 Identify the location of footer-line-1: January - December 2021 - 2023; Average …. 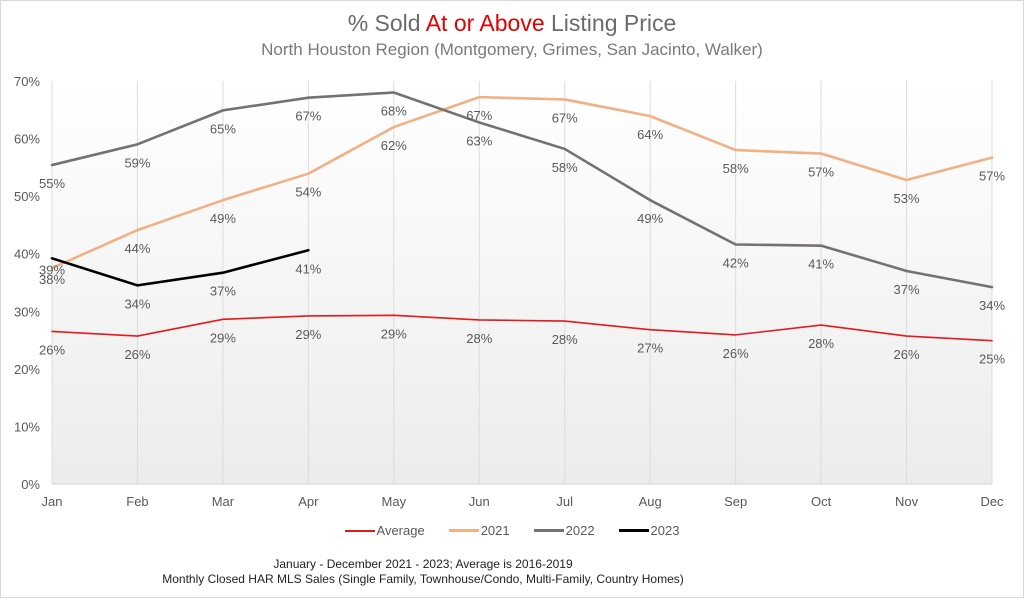
(423, 564).